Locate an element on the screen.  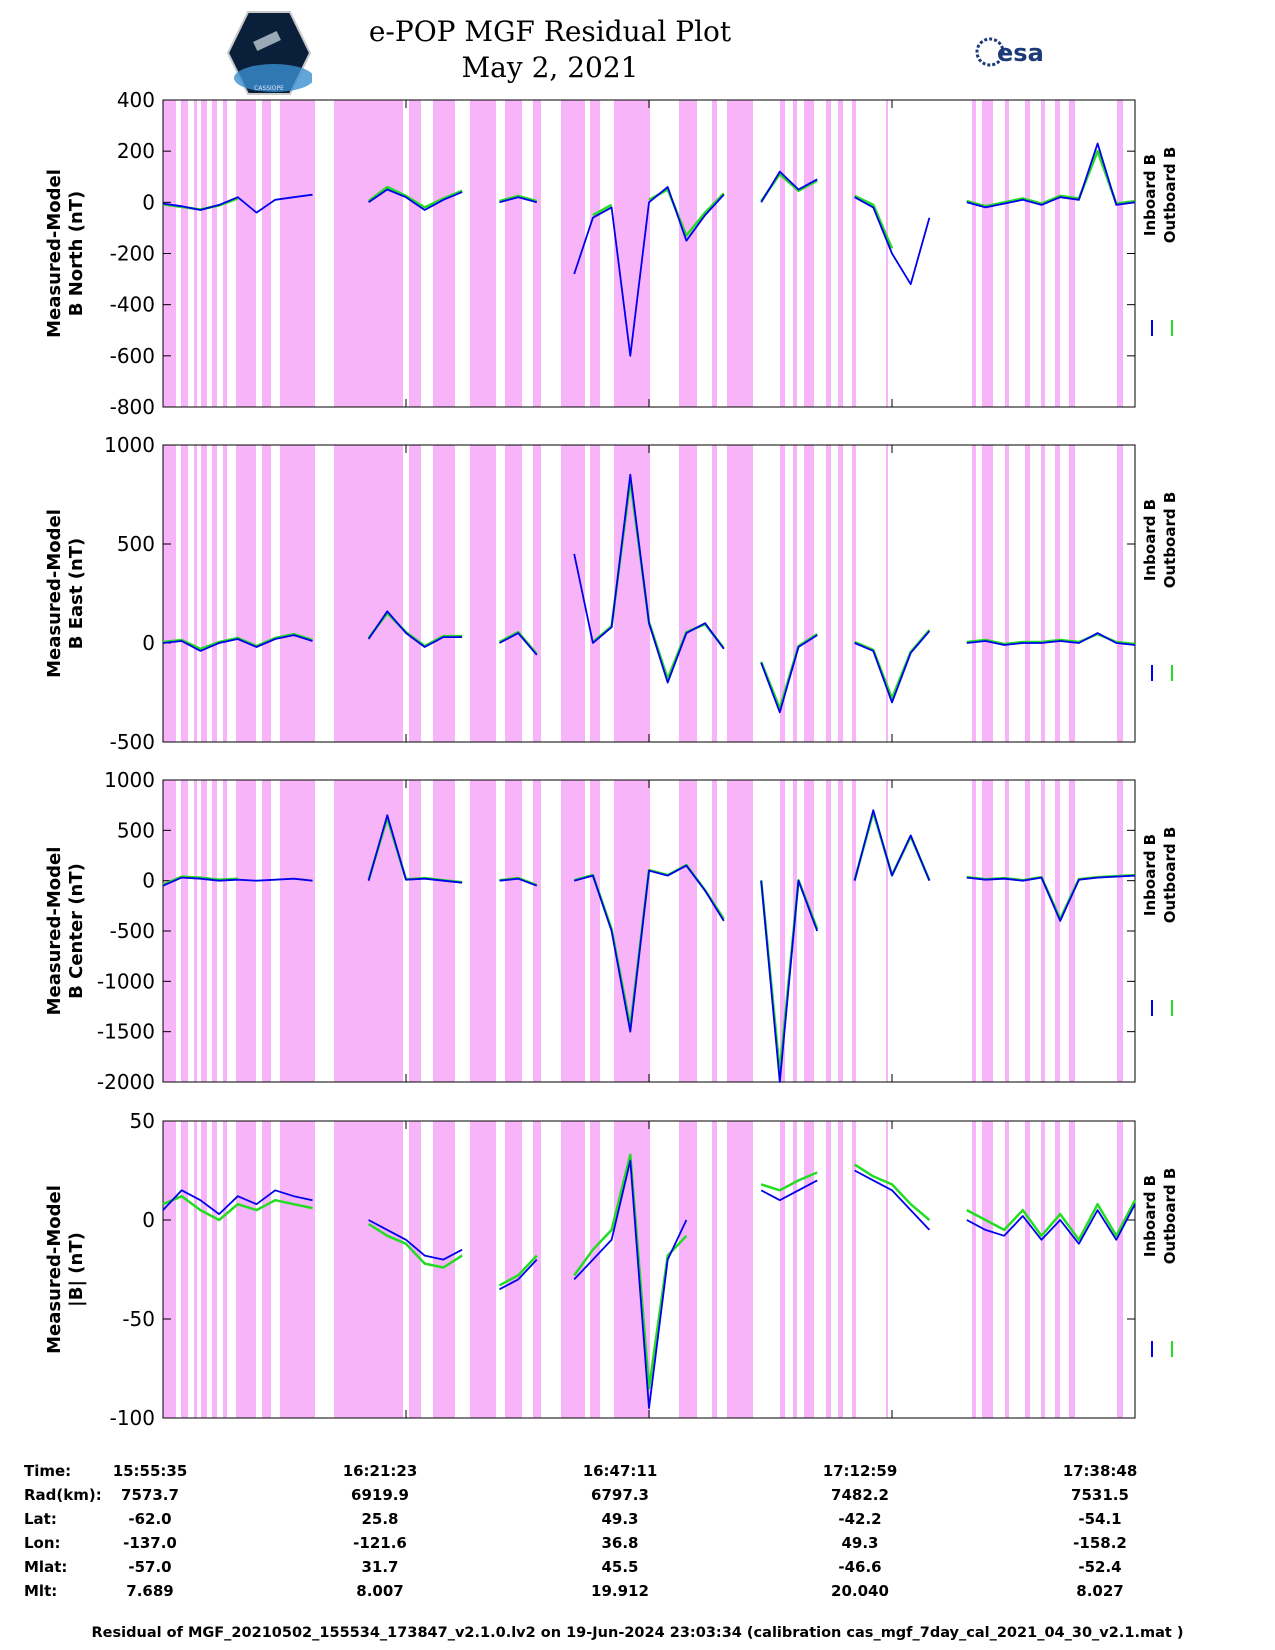
y-tick-label: -500 is located at coordinates (132, 742).